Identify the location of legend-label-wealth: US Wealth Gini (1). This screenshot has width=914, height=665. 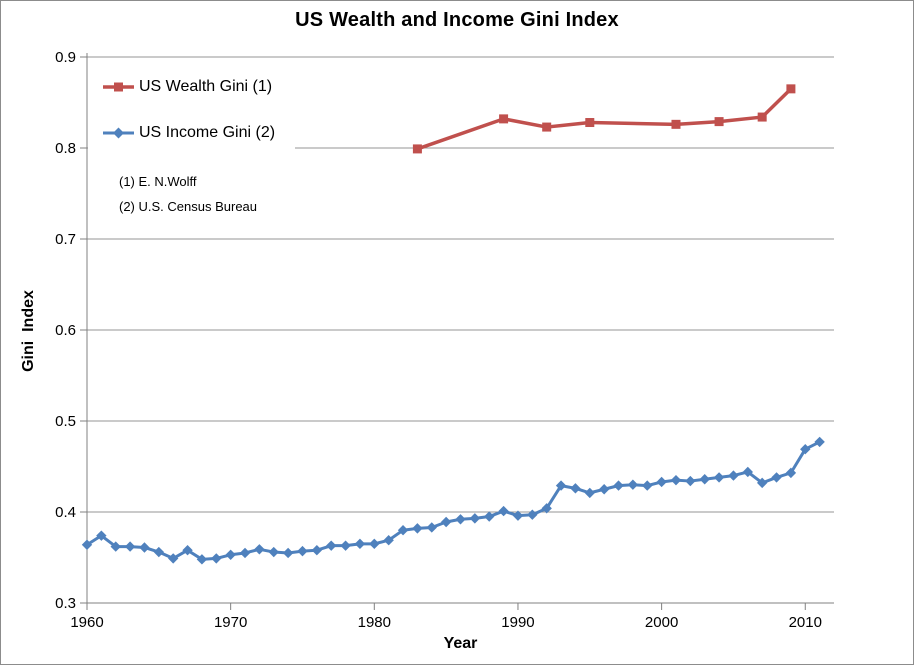
(206, 86).